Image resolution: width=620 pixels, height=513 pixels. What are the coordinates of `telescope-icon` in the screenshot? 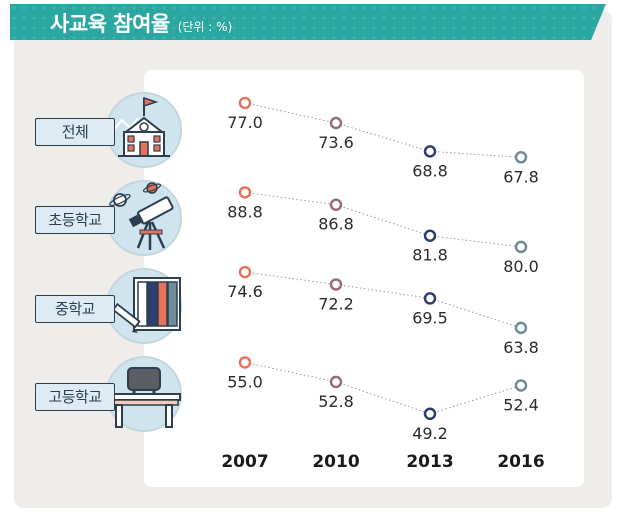 It's located at (144, 218).